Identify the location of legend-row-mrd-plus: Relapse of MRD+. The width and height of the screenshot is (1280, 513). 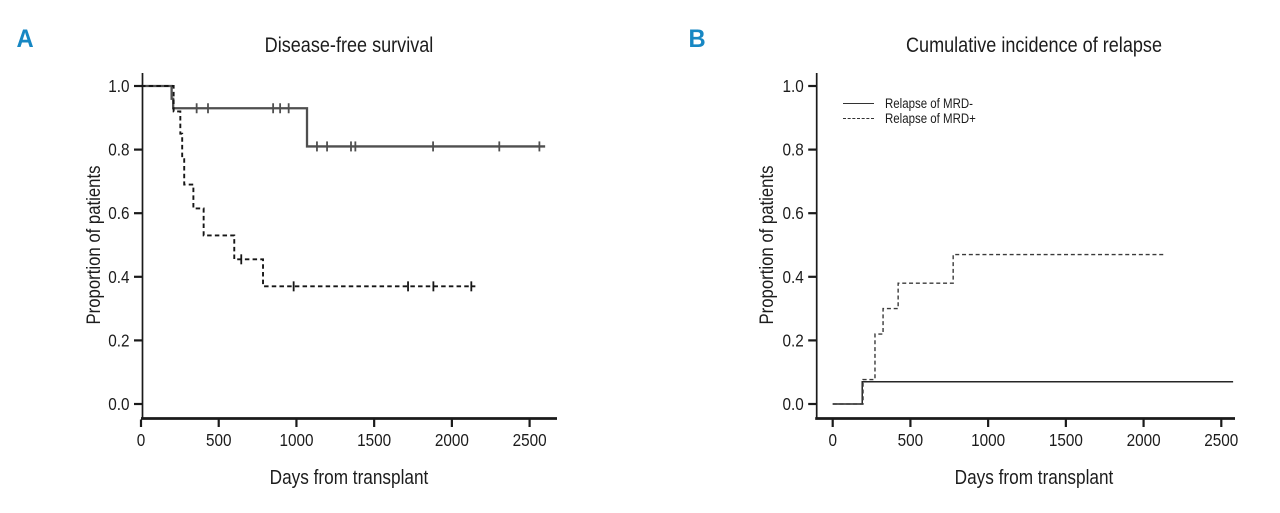
(917, 118).